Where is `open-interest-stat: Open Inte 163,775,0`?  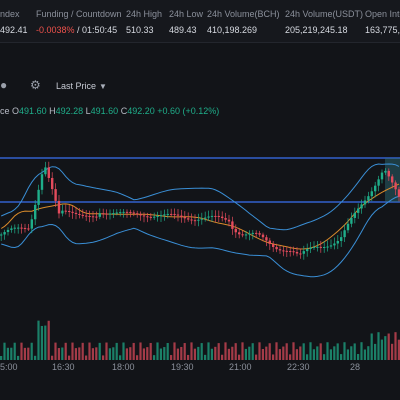
open-interest-stat: Open Inte 163,775,0 is located at coordinates (382, 22).